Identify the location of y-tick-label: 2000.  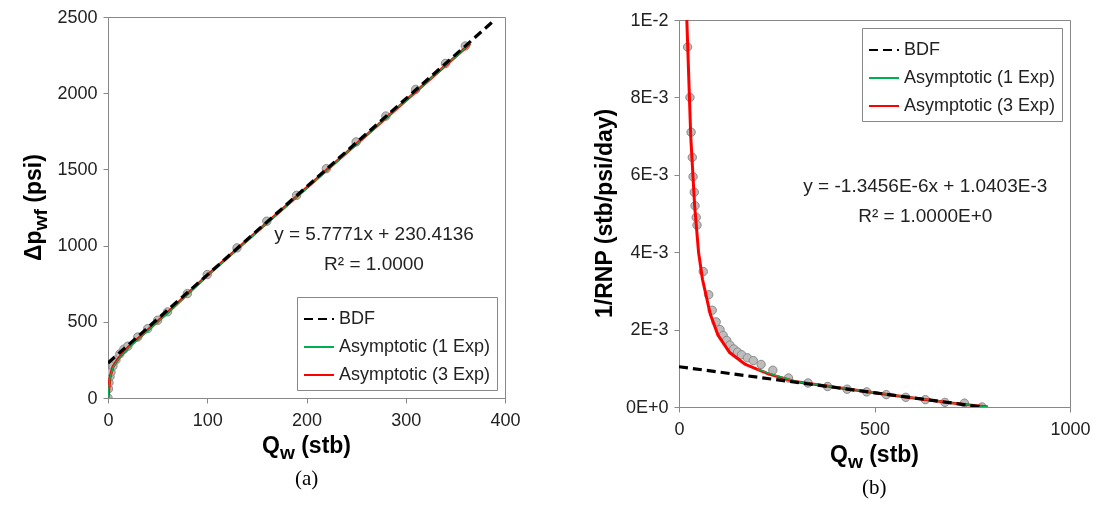
(77, 92).